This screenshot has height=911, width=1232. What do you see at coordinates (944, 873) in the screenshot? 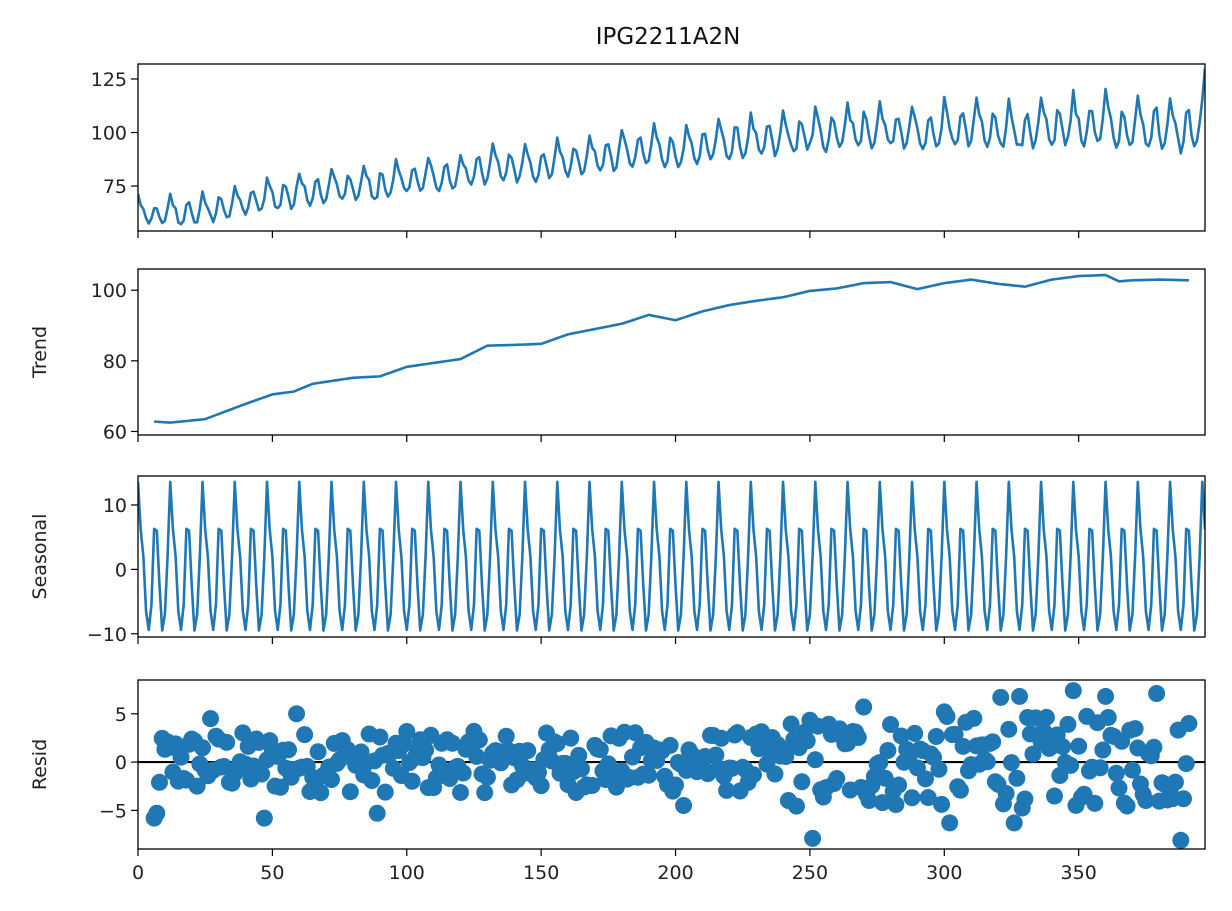
I see `x-tick-label: 300` at bounding box center [944, 873].